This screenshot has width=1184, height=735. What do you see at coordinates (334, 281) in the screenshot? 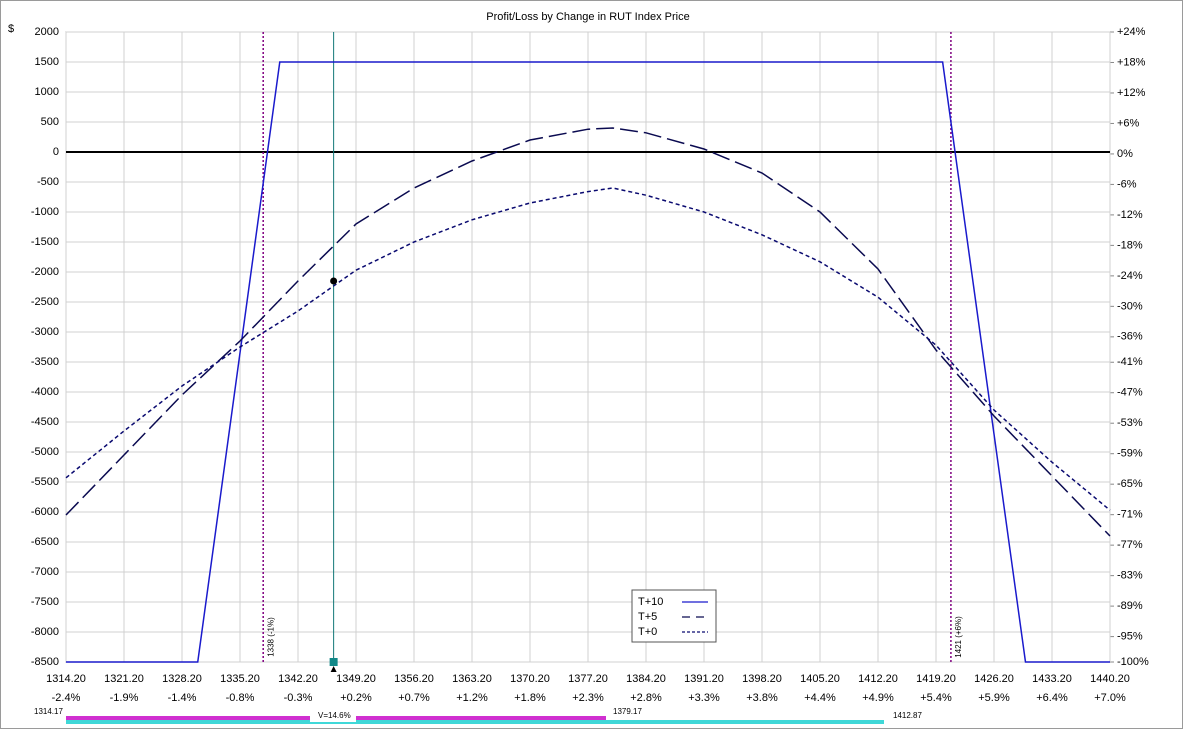
I see `current-marker` at bounding box center [334, 281].